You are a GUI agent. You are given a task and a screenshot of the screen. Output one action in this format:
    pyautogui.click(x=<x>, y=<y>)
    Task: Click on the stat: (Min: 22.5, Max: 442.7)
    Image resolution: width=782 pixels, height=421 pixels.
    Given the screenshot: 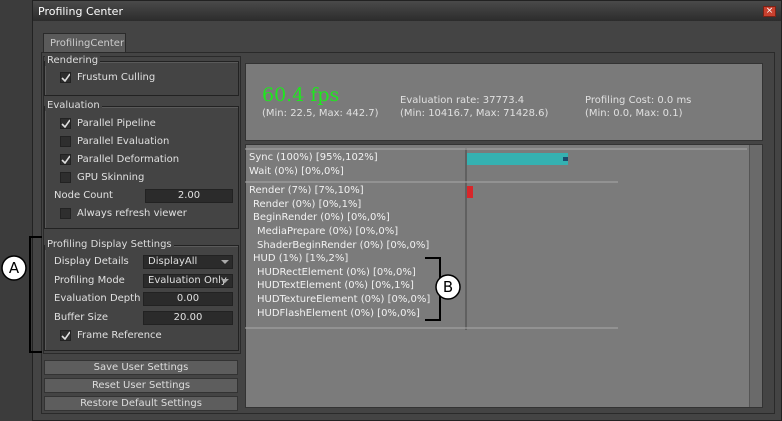 What is the action you would take?
    pyautogui.click(x=320, y=113)
    